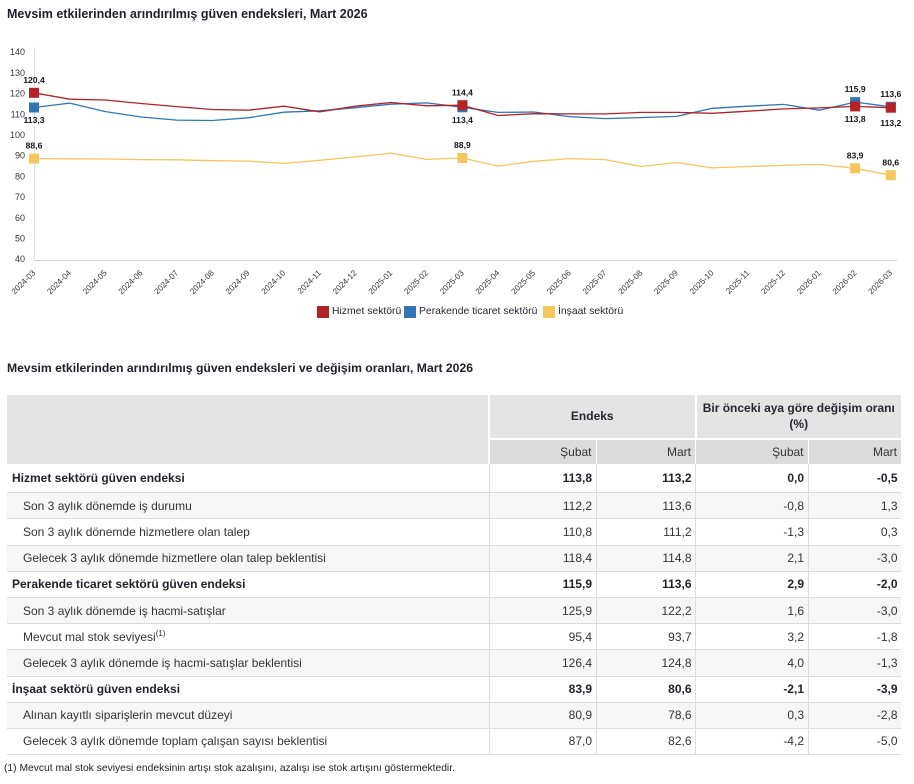  I want to click on svg-text: 80, so click(20, 176).